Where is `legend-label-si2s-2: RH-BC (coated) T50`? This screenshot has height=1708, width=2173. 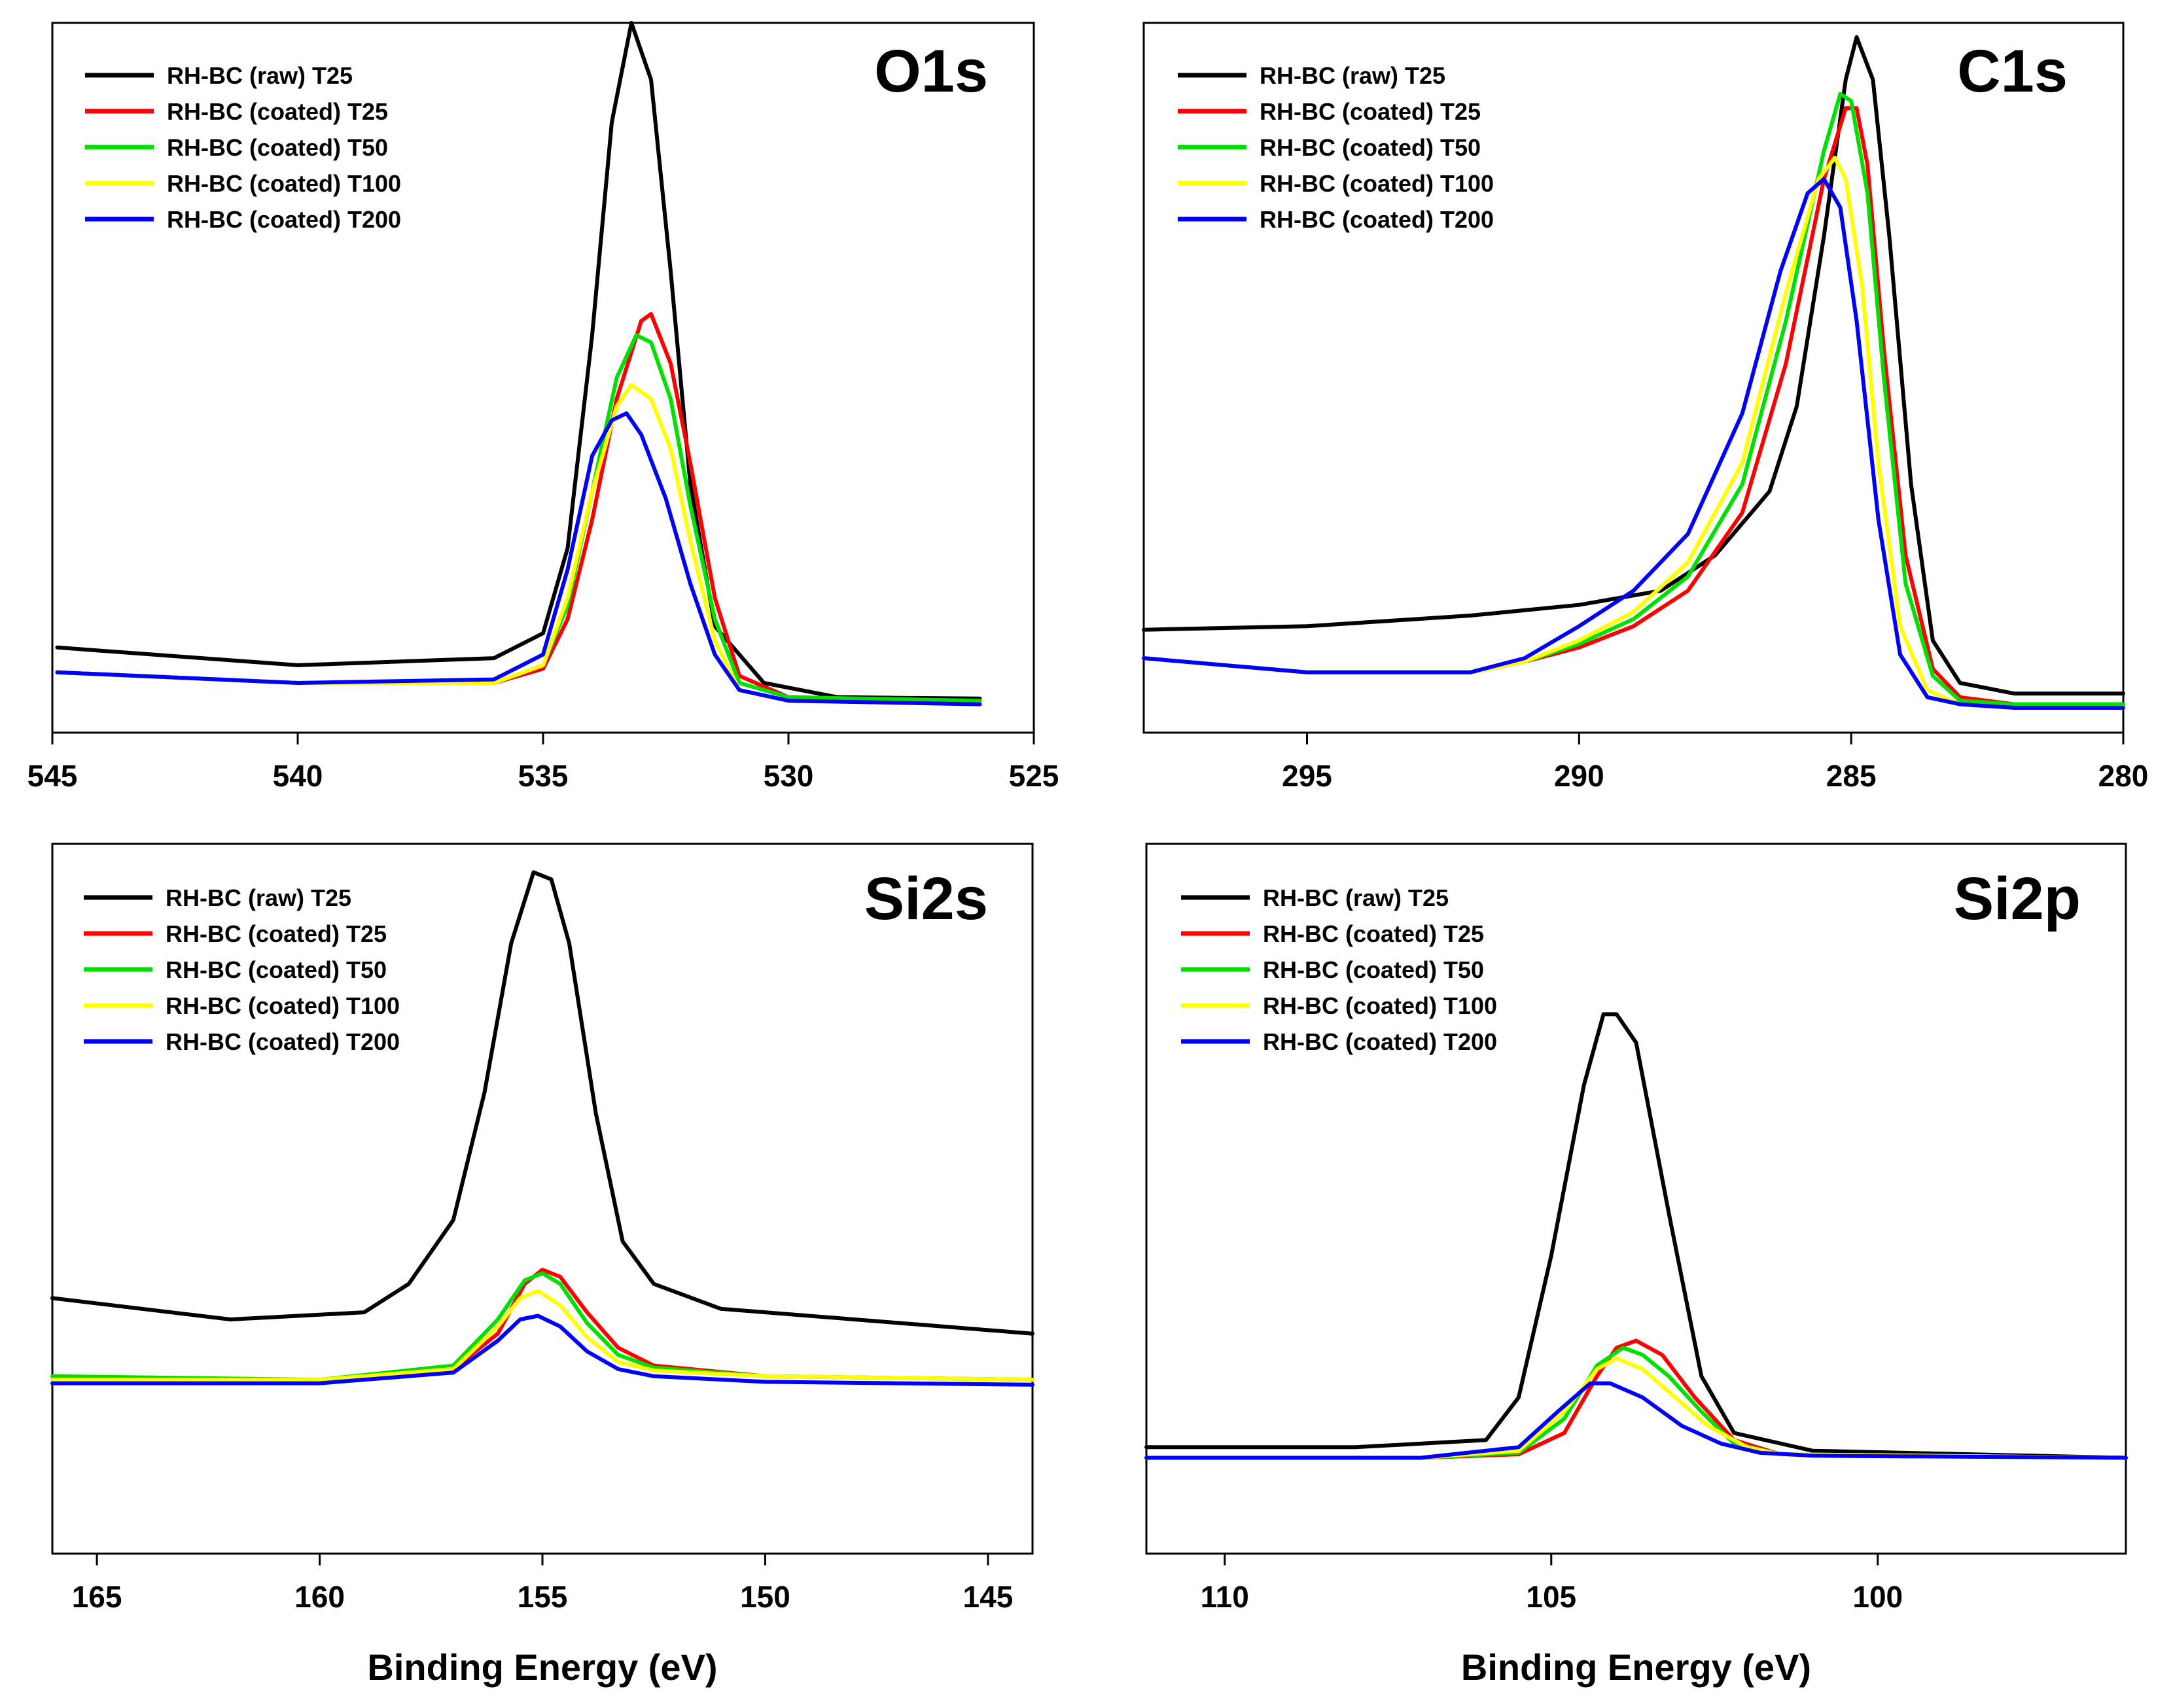 legend-label-si2s-2: RH-BC (coated) T50 is located at coordinates (276, 969).